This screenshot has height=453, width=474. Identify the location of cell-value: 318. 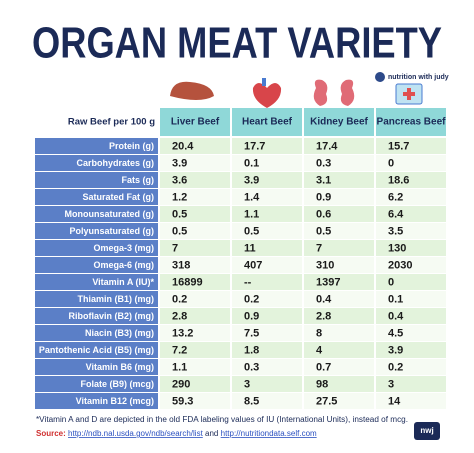
(181, 265).